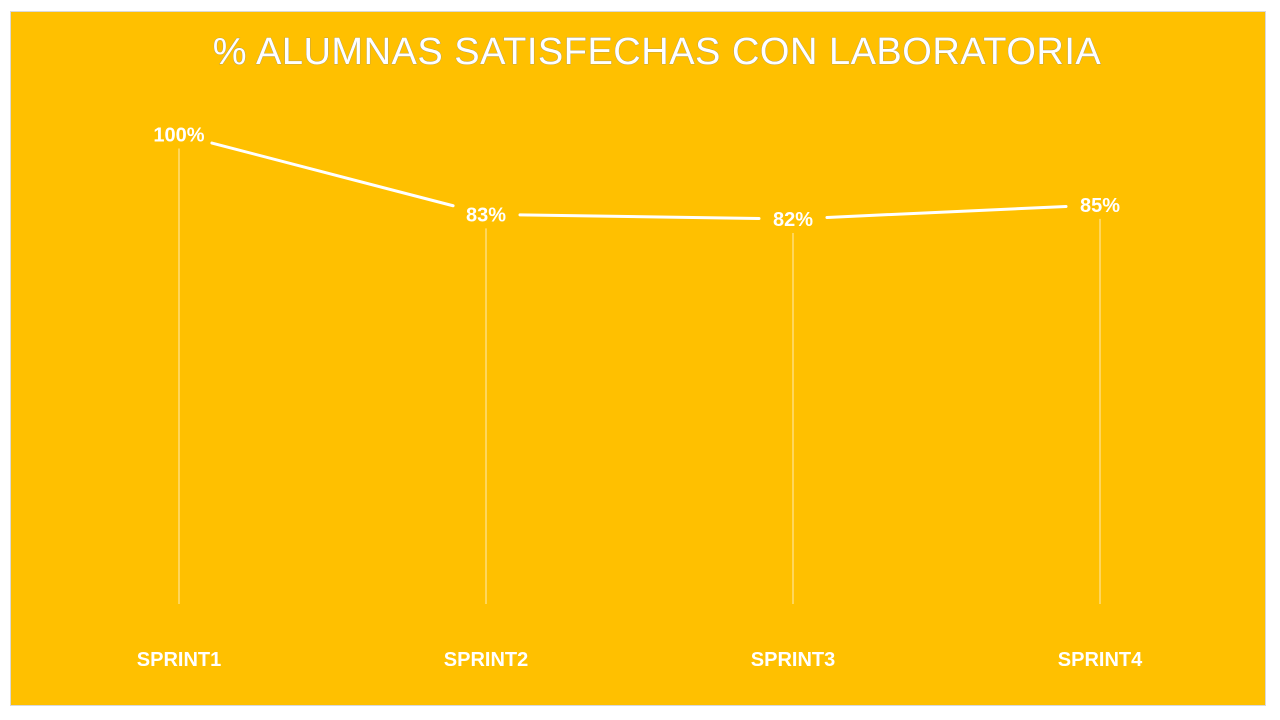  What do you see at coordinates (1100, 660) in the screenshot?
I see `category-label-sprint4: SPRINT4` at bounding box center [1100, 660].